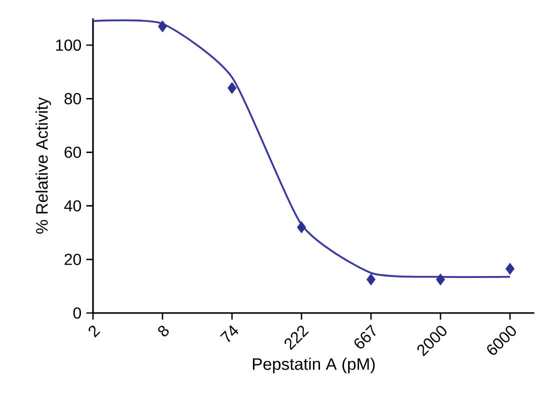 This screenshot has height=408, width=536. What do you see at coordinates (229, 333) in the screenshot?
I see `x-tick-label: 74` at bounding box center [229, 333].